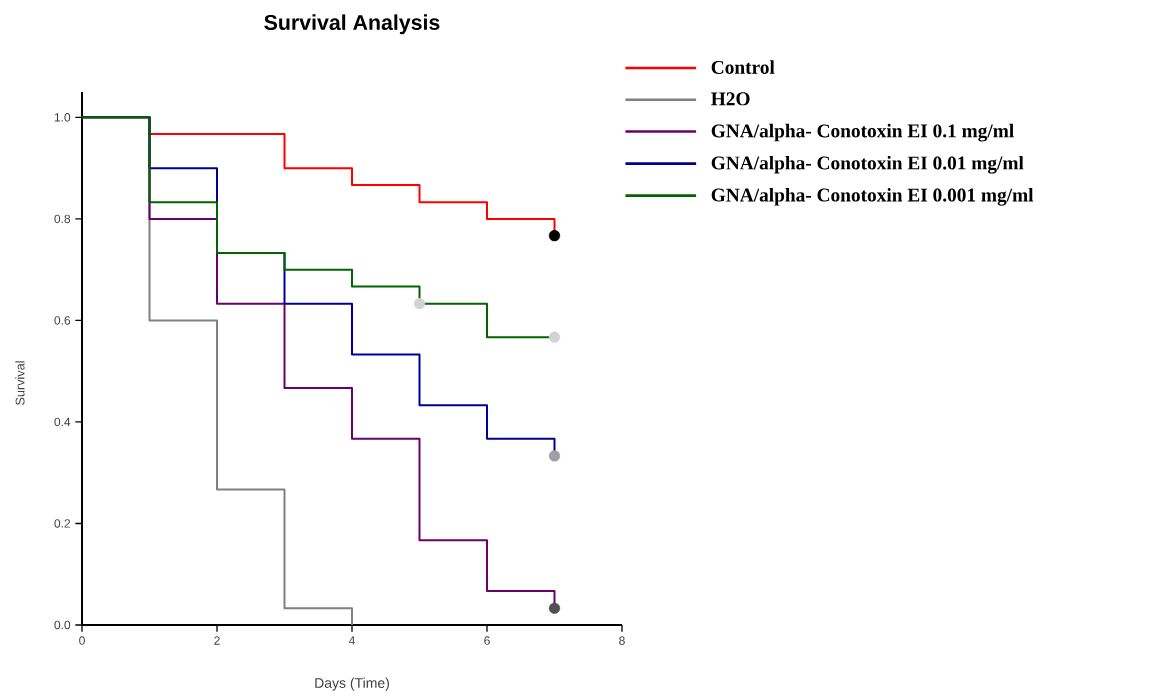 Image resolution: width=1157 pixels, height=696 pixels. I want to click on y-tick-label: 0.8, so click(62, 219).